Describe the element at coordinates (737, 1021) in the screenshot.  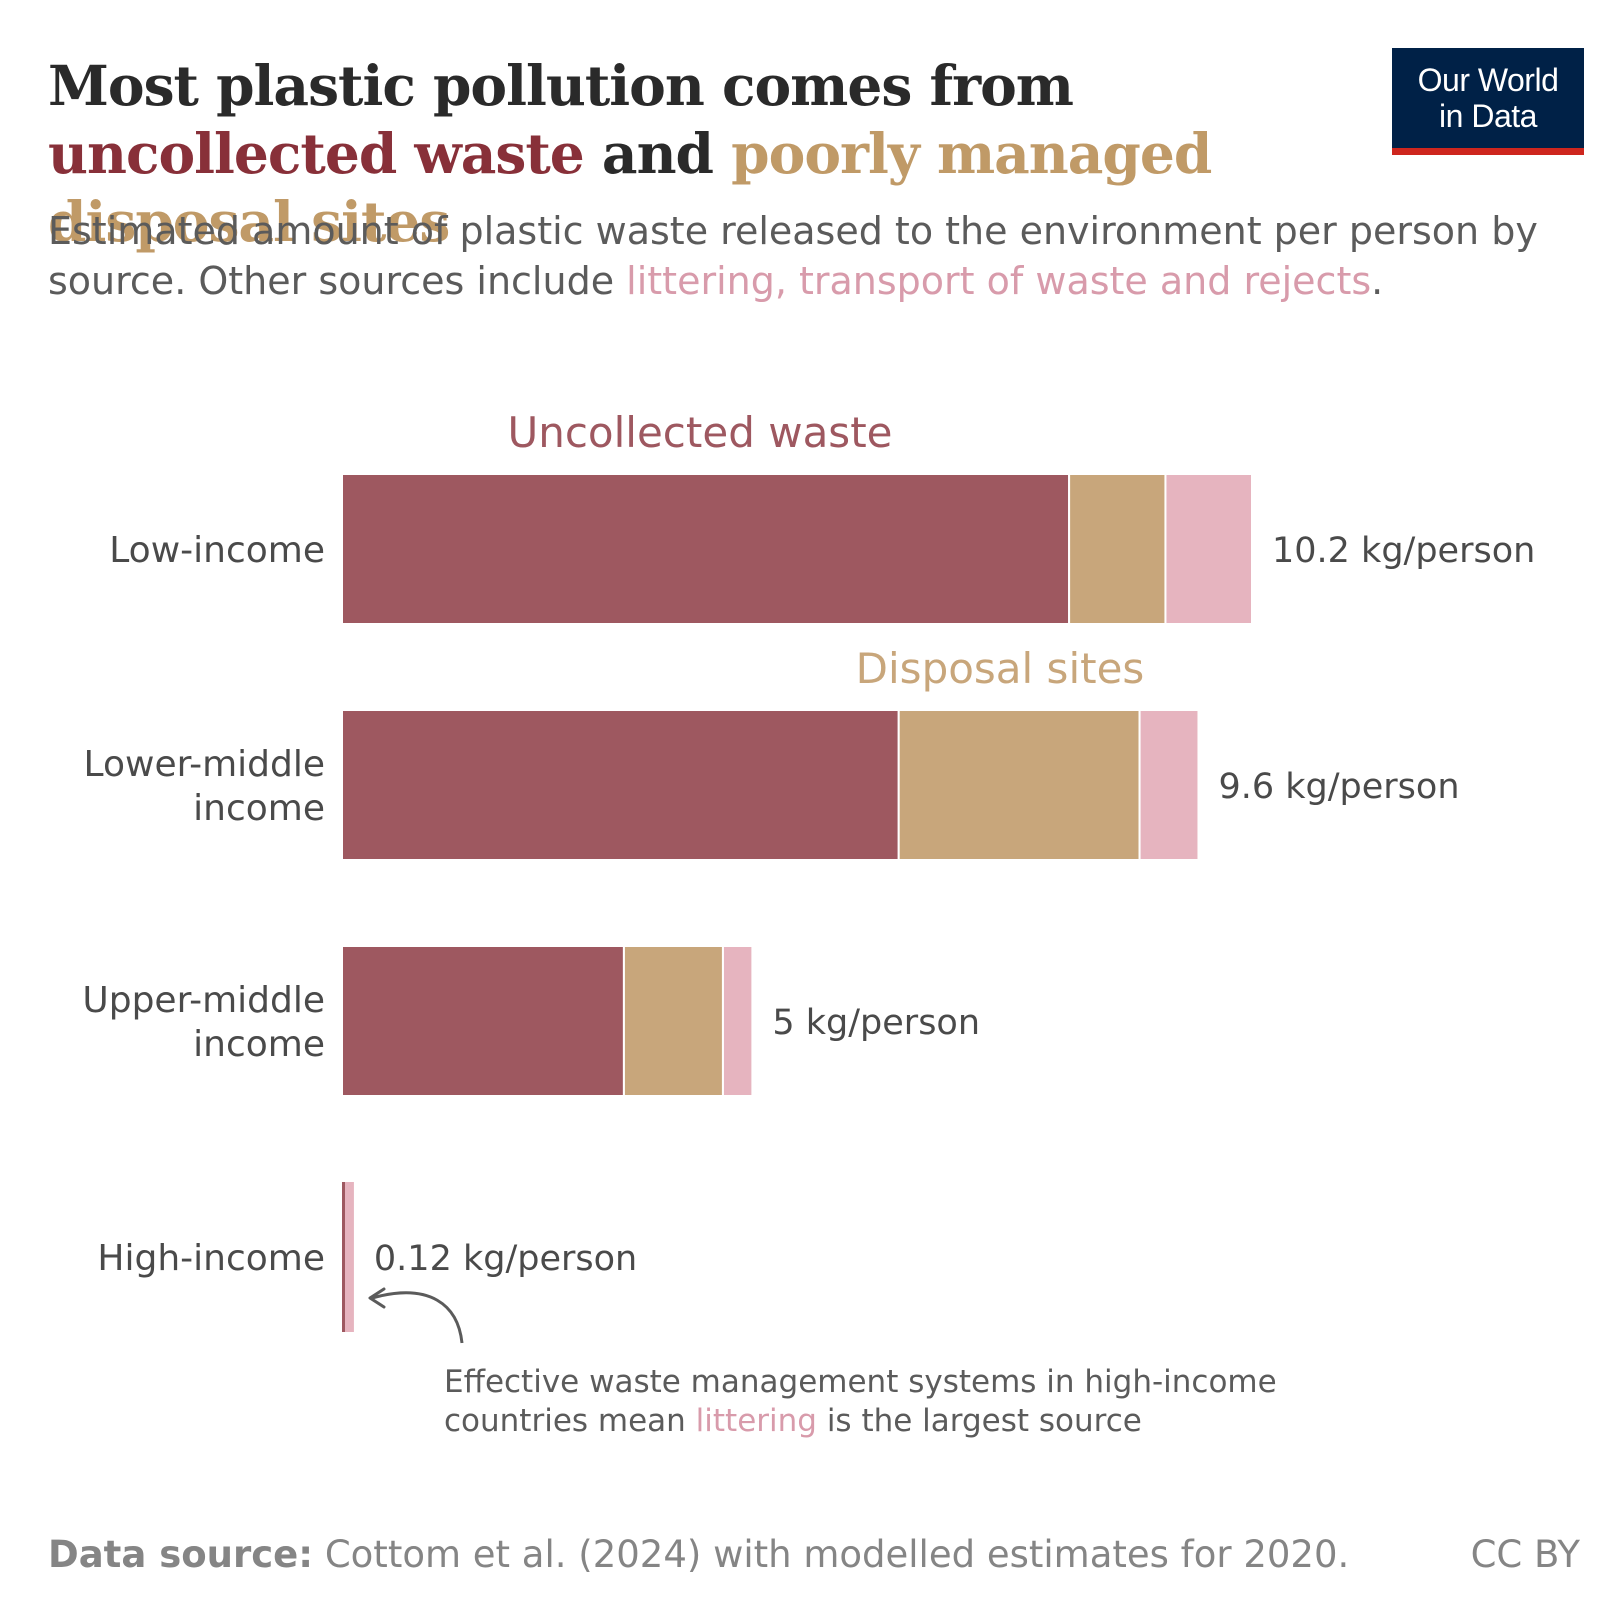
I see `bar-upper-middle-income-other` at that location.